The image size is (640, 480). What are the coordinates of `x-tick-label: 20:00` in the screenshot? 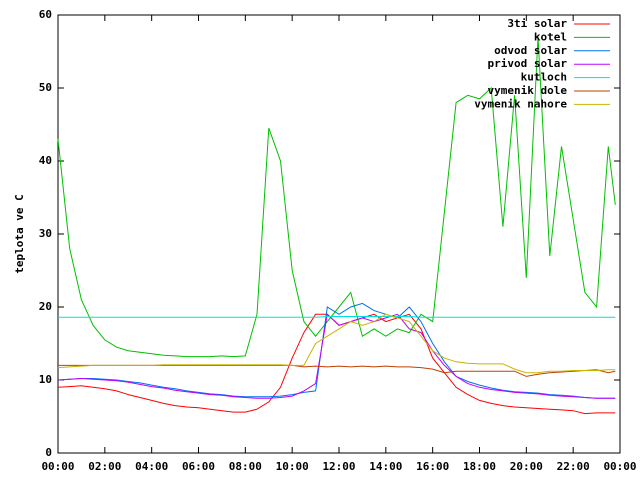 It's located at (526, 466).